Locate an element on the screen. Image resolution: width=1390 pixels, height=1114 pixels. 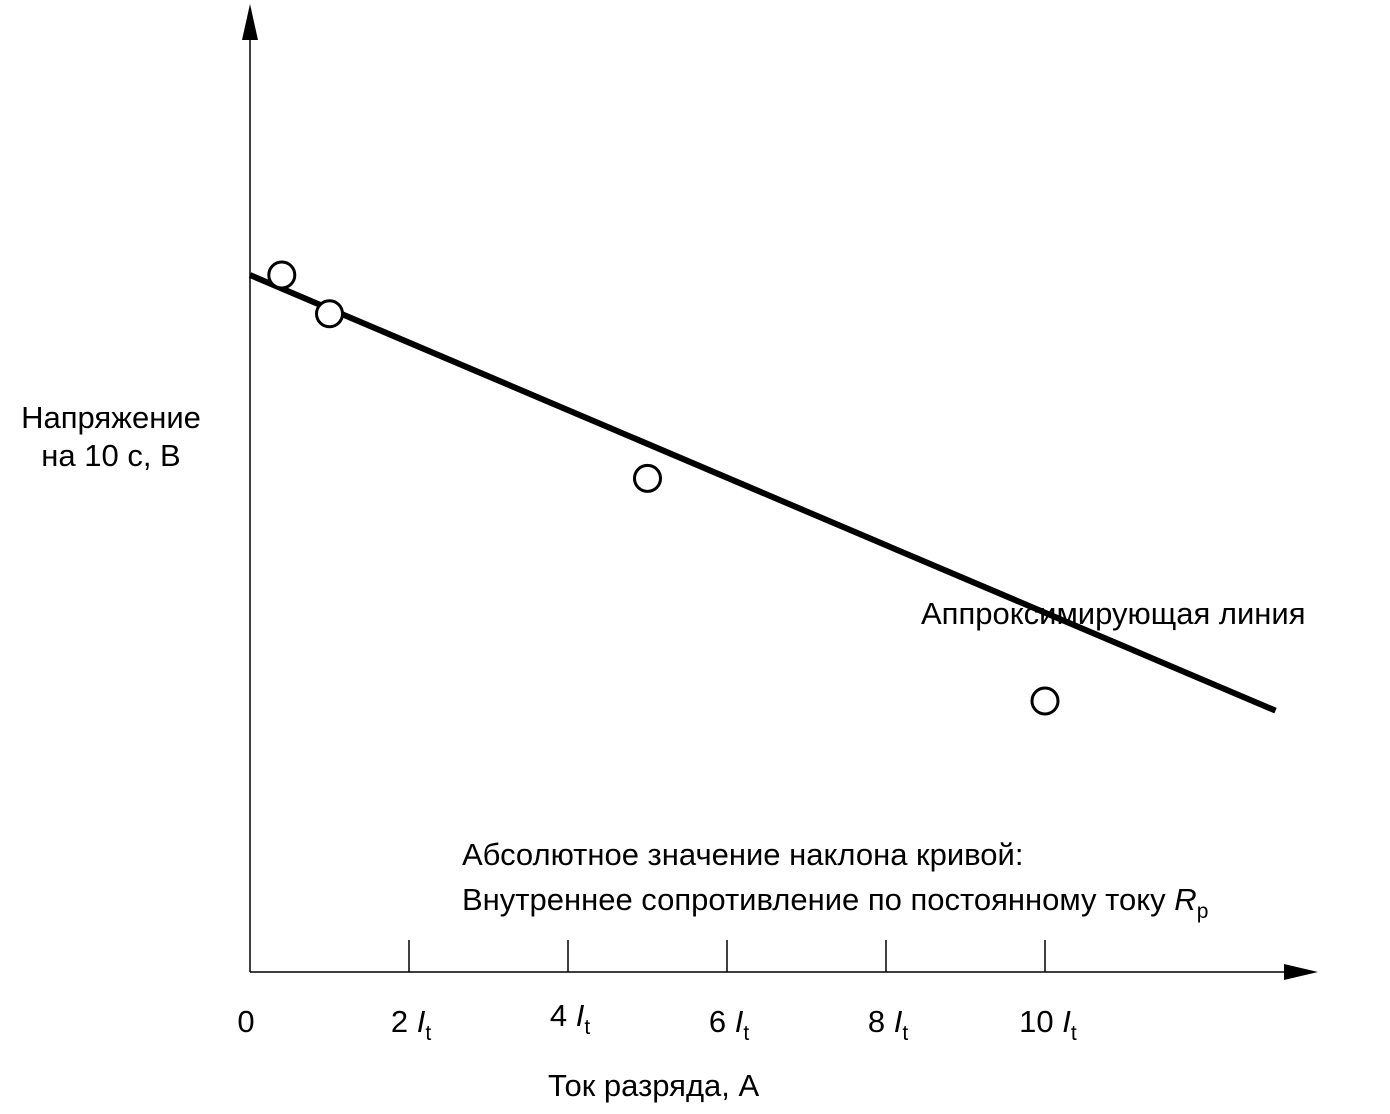
x-axis is located at coordinates (784, 972).